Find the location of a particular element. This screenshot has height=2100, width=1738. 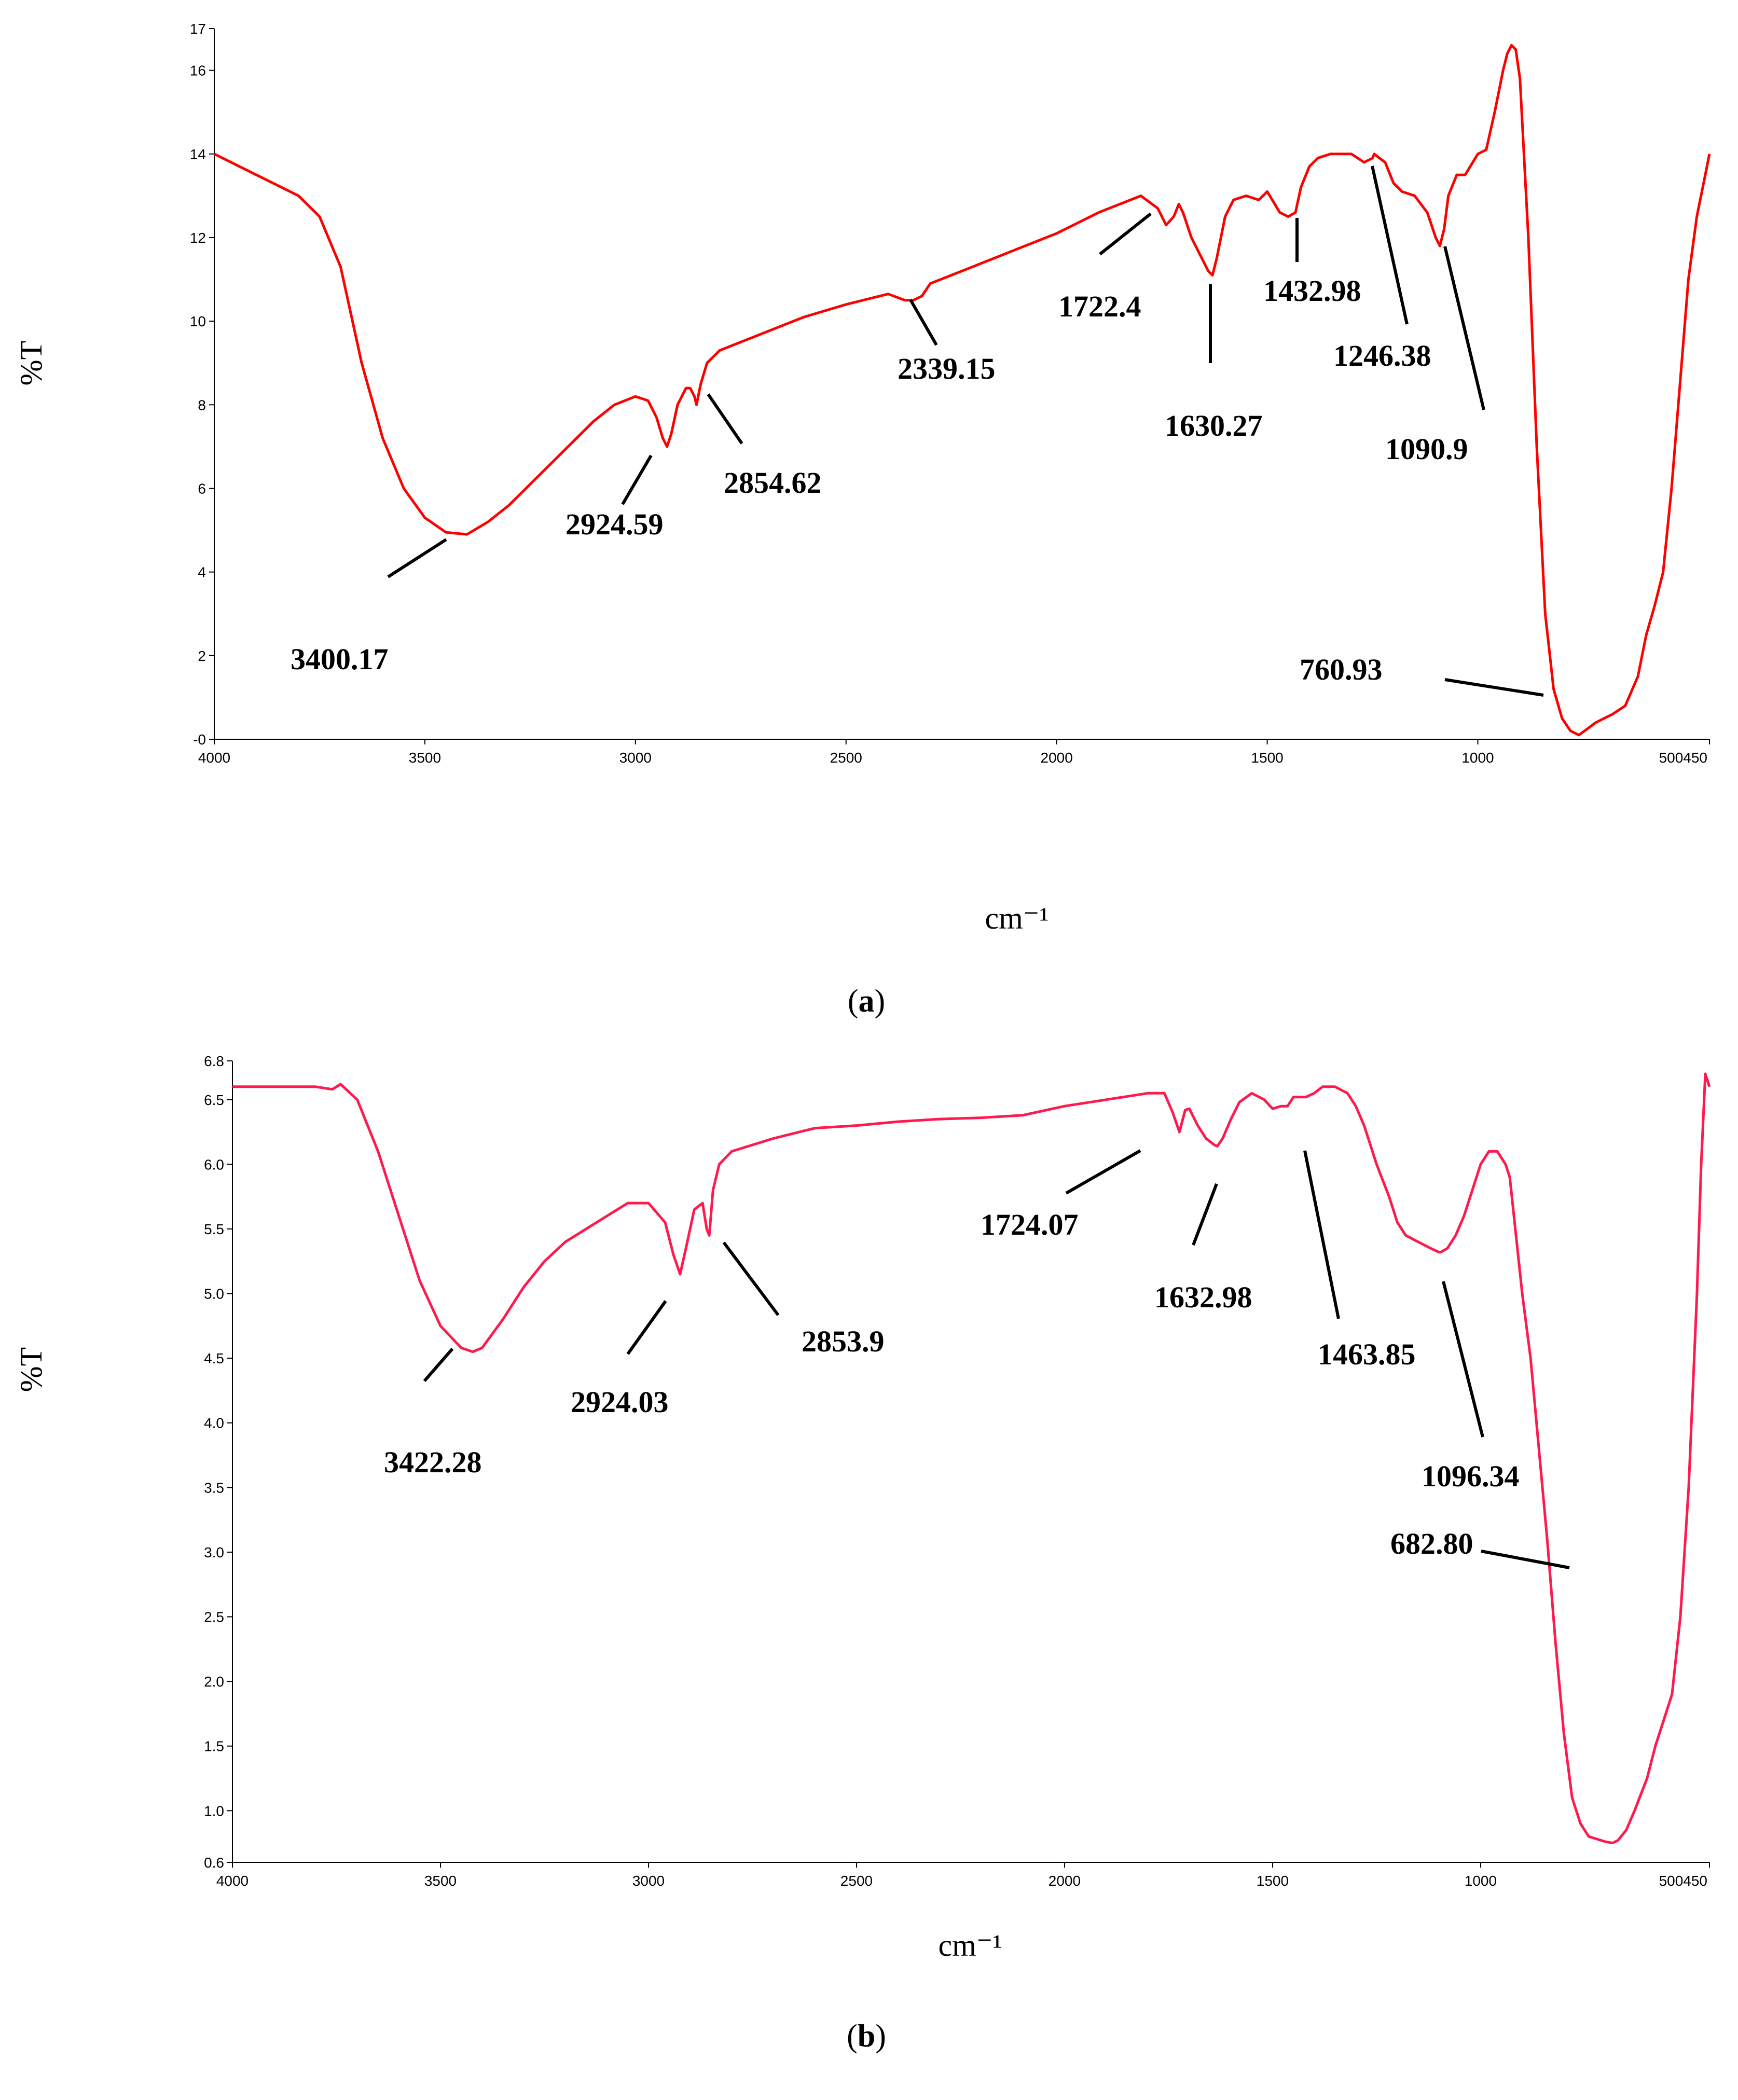

peak-label: 1630.27 is located at coordinates (1214, 426).